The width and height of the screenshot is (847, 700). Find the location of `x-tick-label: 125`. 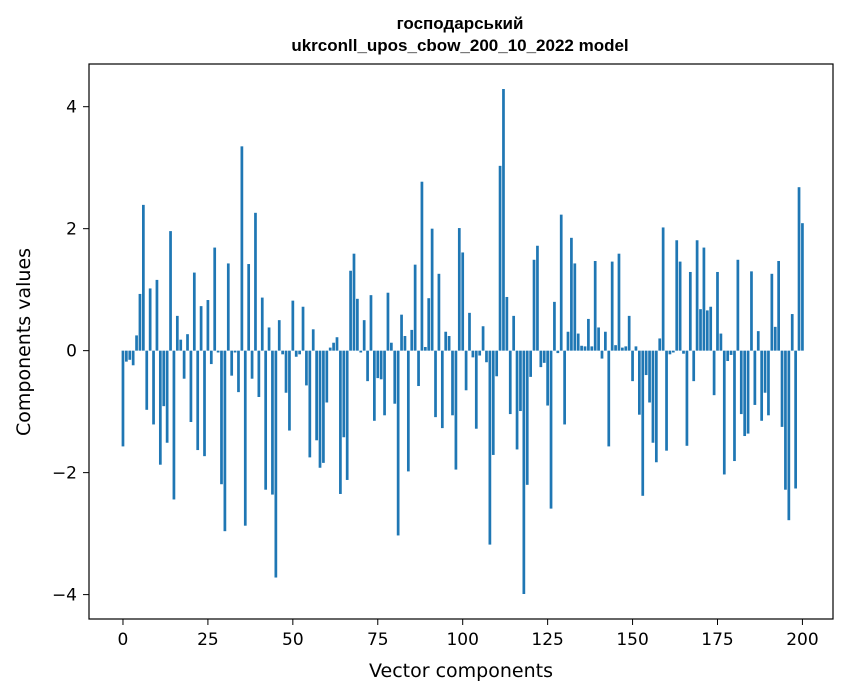

x-tick-label: 125 is located at coordinates (547, 640).